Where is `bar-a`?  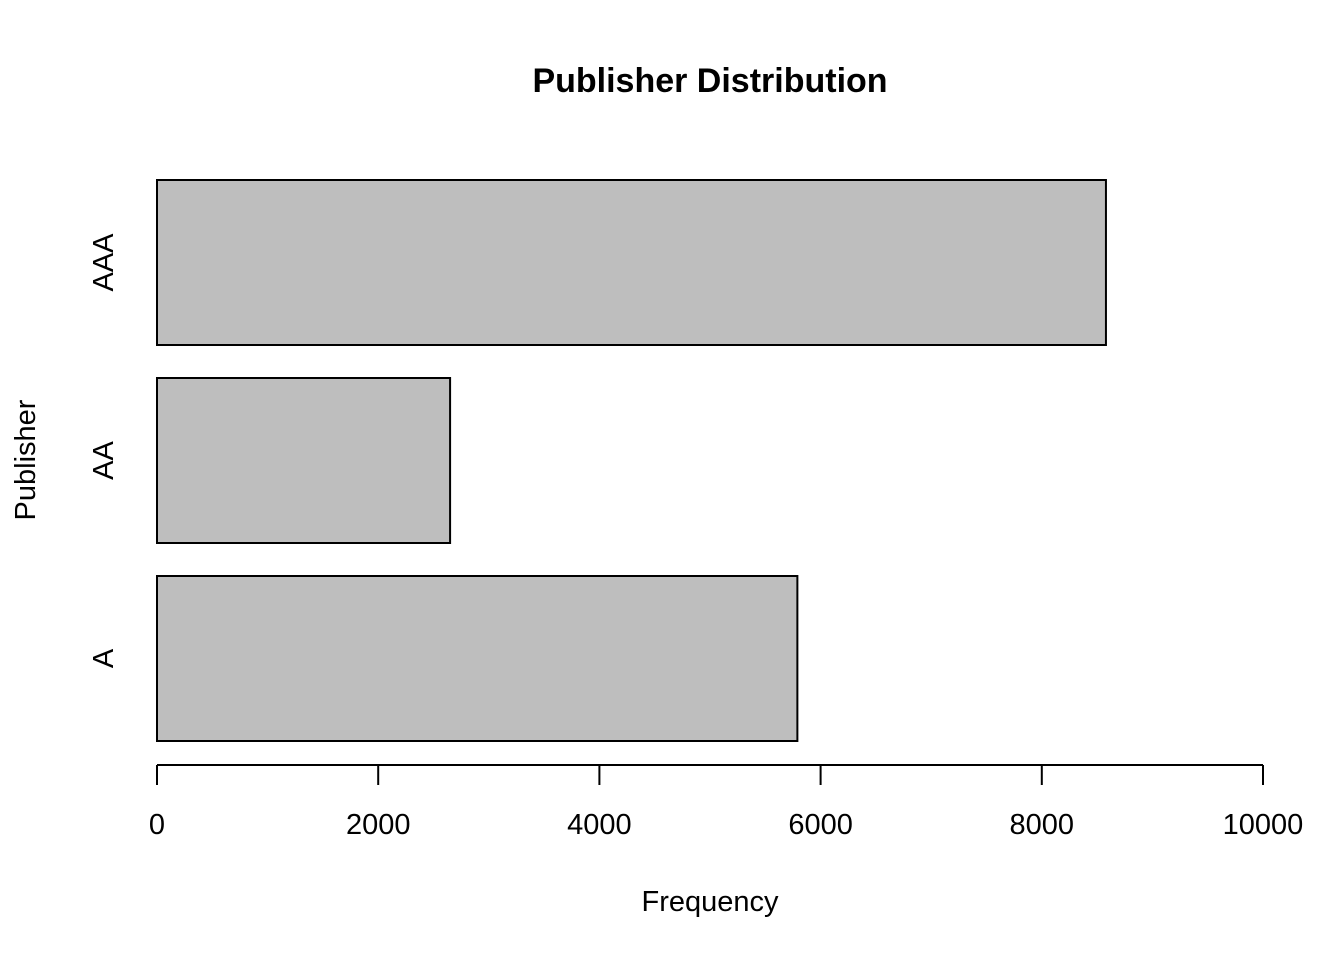 bar-a is located at coordinates (477, 658).